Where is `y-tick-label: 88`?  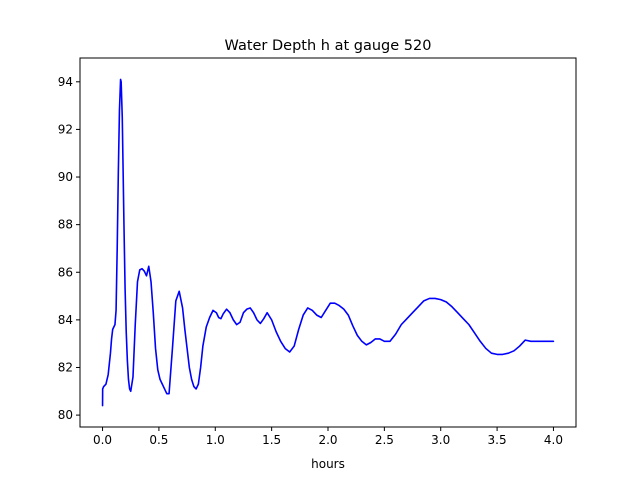 y-tick-label: 88 is located at coordinates (65, 225).